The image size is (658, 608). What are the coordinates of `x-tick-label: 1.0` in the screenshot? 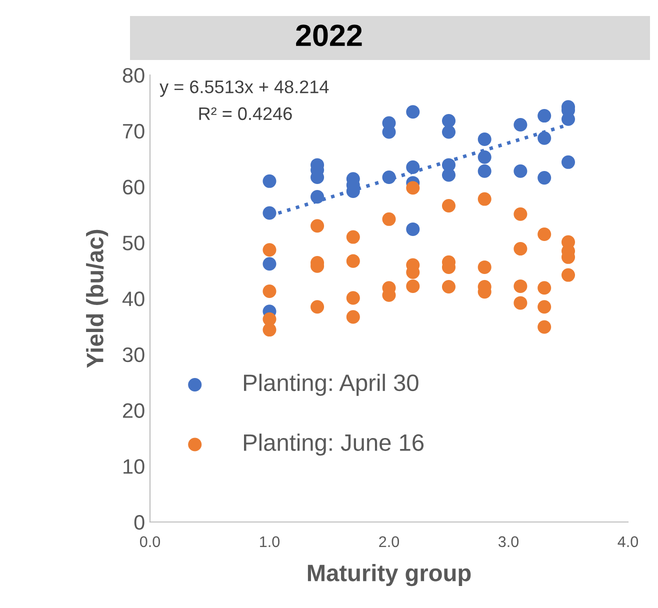 It's located at (270, 542).